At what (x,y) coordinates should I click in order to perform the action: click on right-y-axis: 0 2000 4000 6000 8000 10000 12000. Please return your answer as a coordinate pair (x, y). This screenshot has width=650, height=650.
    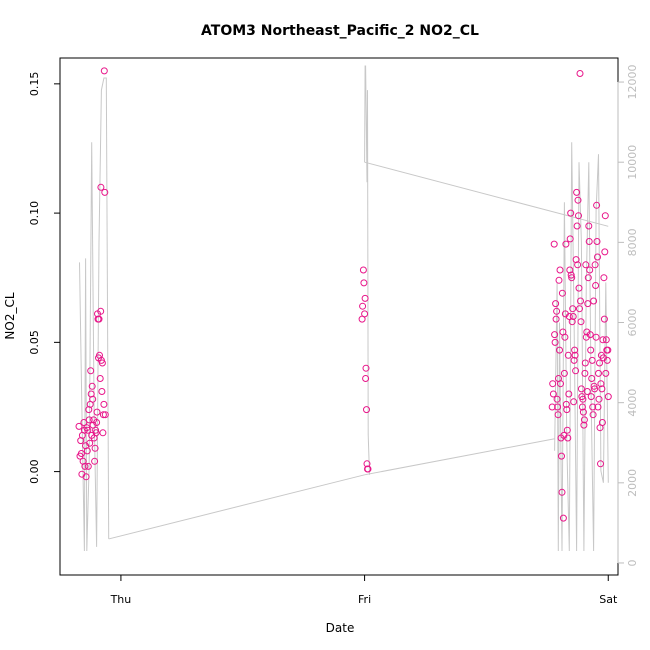
    Looking at the image, I should click on (628, 315).